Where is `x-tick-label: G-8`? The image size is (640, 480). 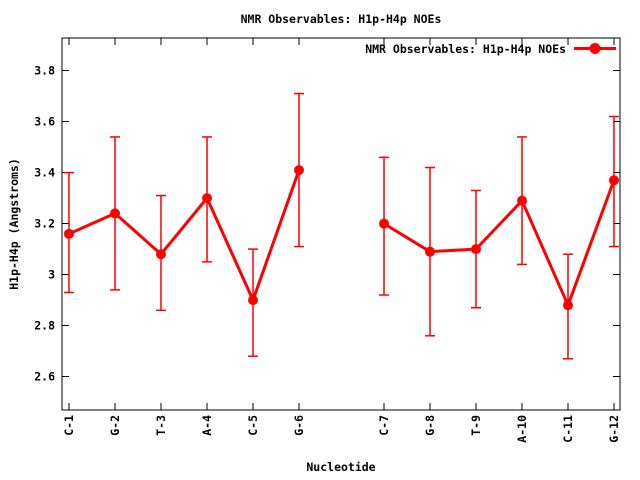
x-tick-label: G-8 is located at coordinates (430, 425).